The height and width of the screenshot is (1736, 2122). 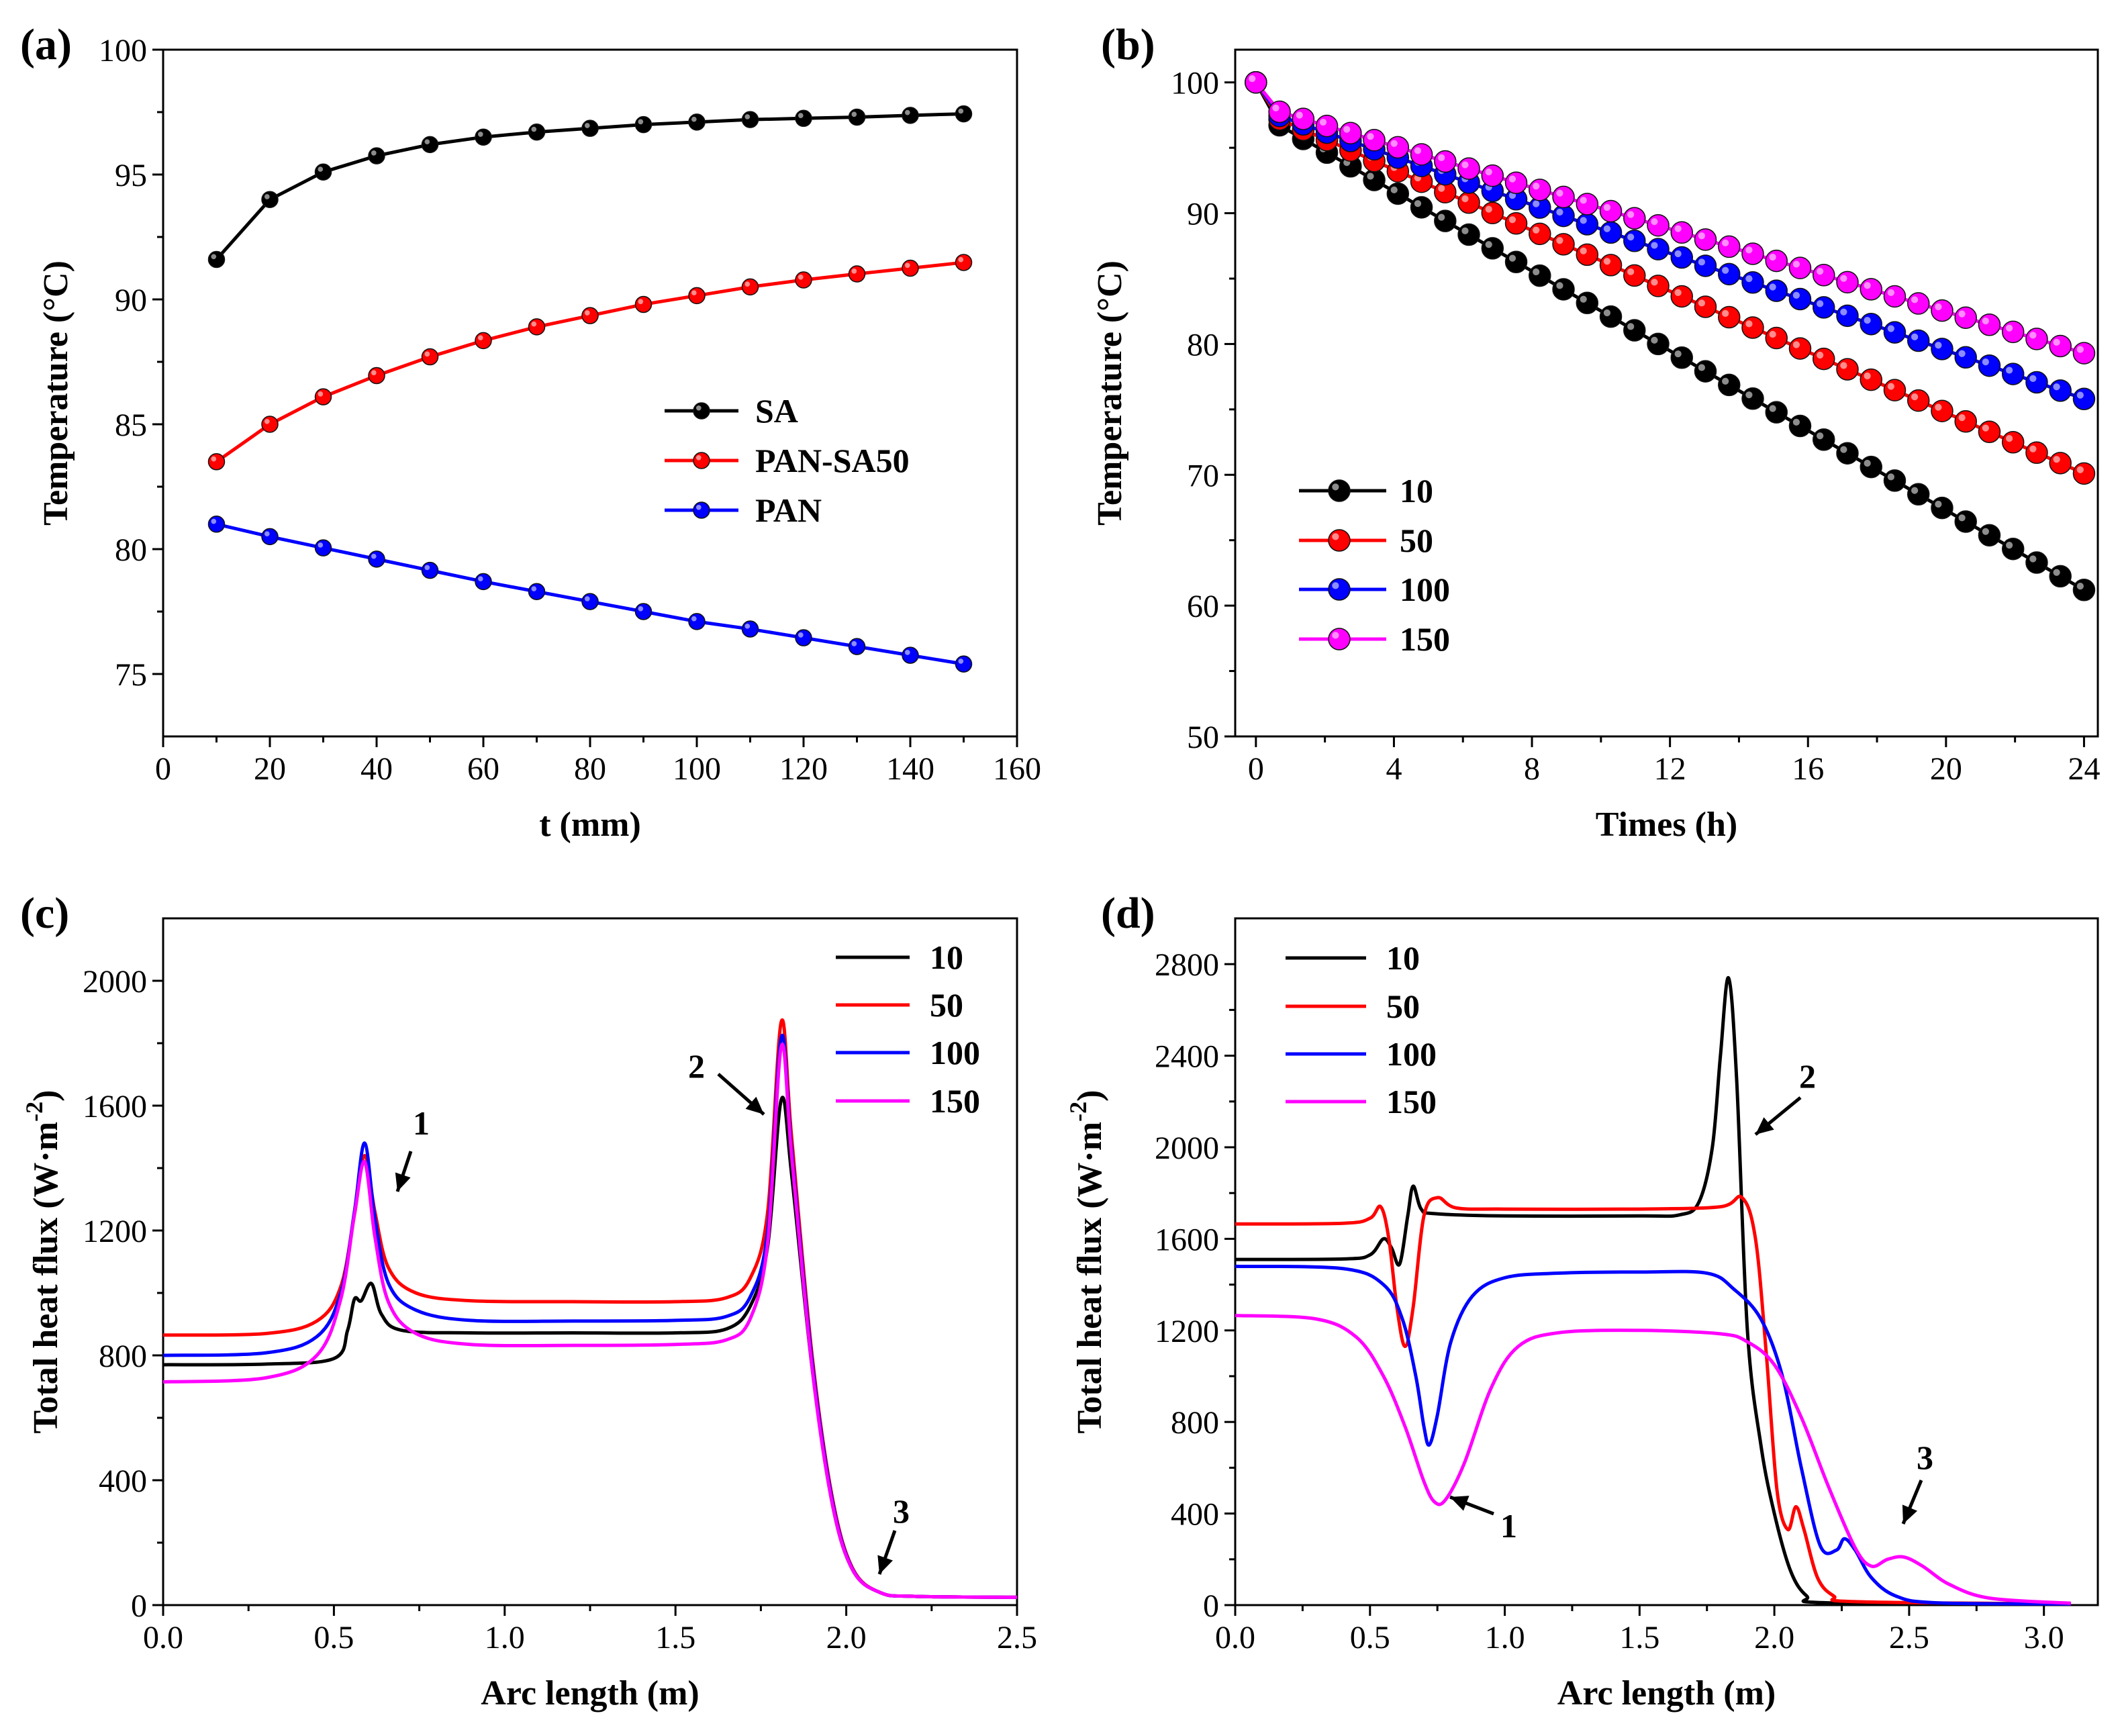 What do you see at coordinates (1211, 1606) in the screenshot?
I see `y-tick-label: 0` at bounding box center [1211, 1606].